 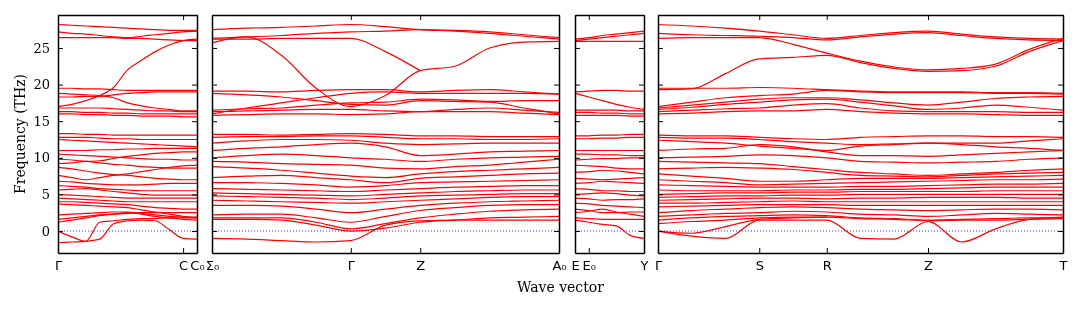 I want to click on x-tick-label: Y, so click(x=644, y=266).